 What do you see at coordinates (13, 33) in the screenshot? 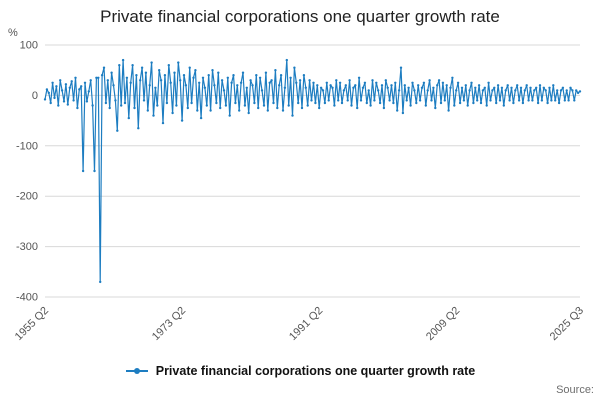
I see `y-axis-unit-label: %` at bounding box center [13, 33].